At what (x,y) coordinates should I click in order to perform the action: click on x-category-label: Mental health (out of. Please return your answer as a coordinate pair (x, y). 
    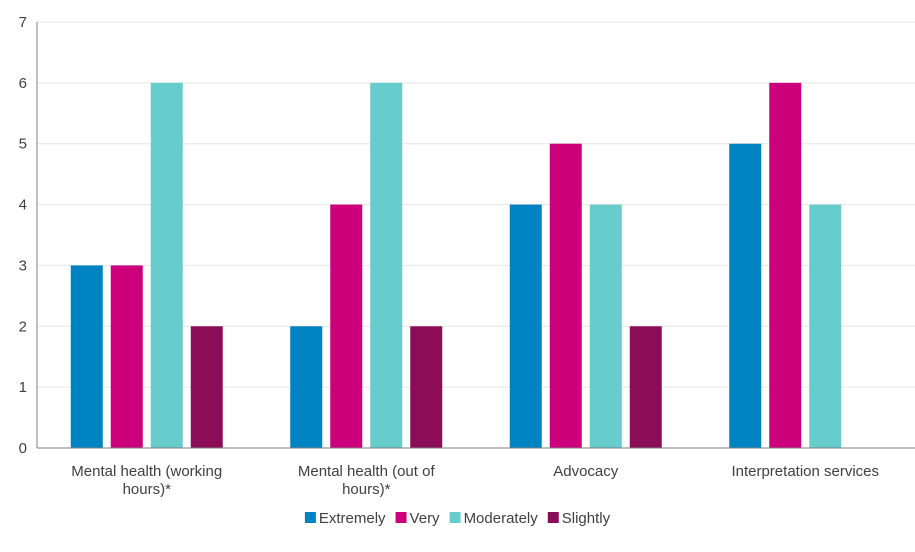
    Looking at the image, I should click on (367, 471).